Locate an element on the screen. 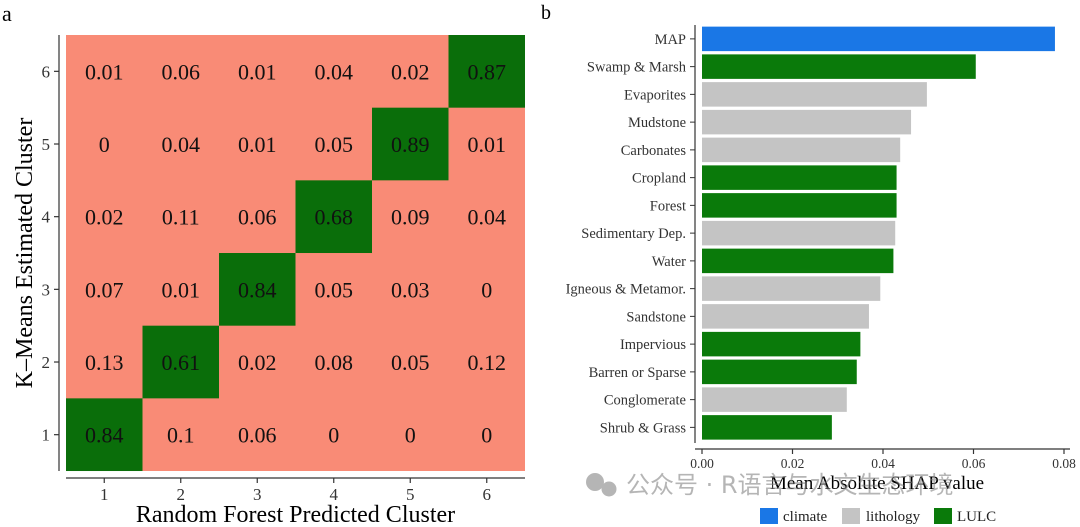 The width and height of the screenshot is (1080, 527). heatmap-cell-value: 0.03 is located at coordinates (410, 289).